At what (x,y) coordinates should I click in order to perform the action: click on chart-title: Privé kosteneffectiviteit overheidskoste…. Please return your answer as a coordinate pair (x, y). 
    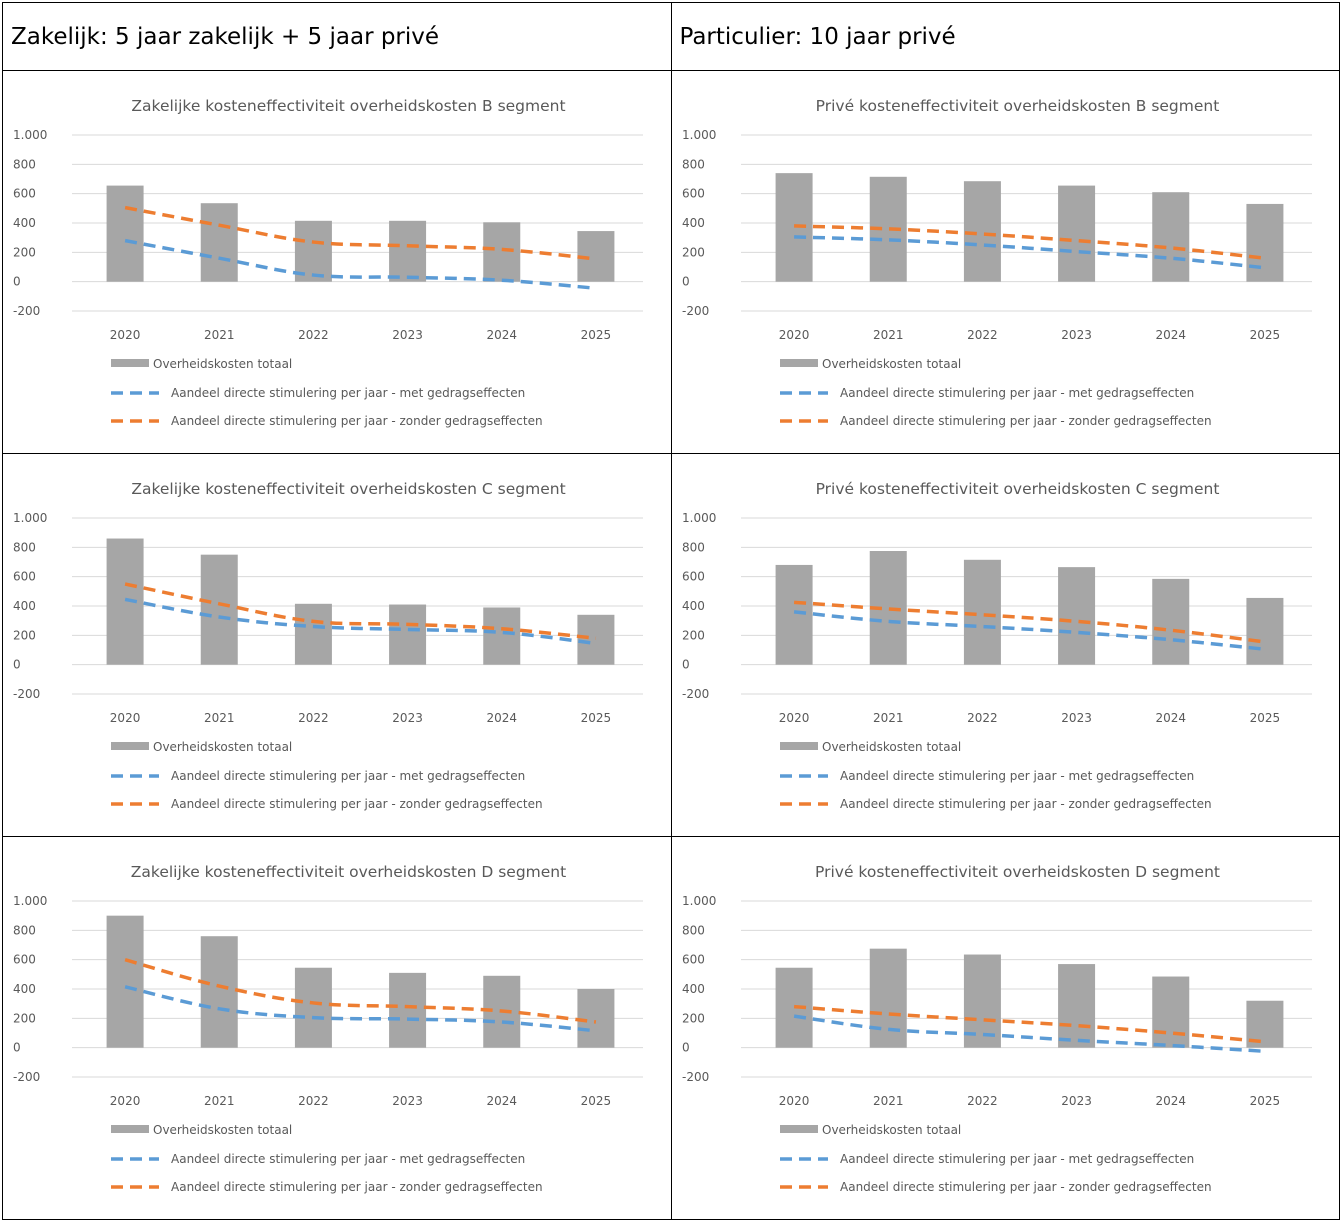
    Looking at the image, I should click on (1017, 872).